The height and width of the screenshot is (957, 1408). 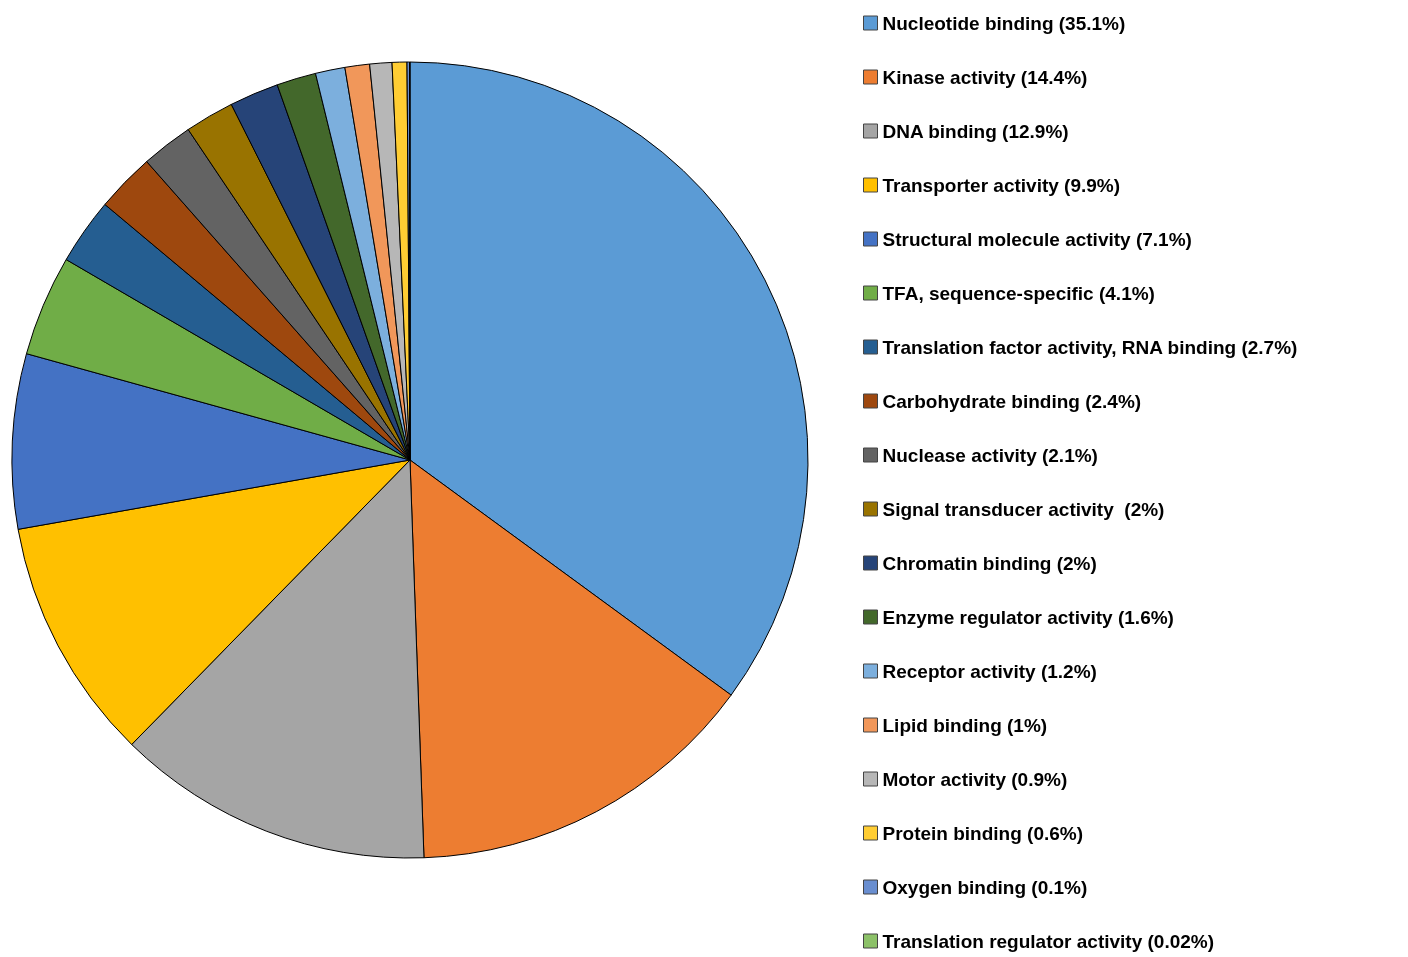 I want to click on legend-label: Structural molecule activity (7.1%), so click(x=1037, y=239).